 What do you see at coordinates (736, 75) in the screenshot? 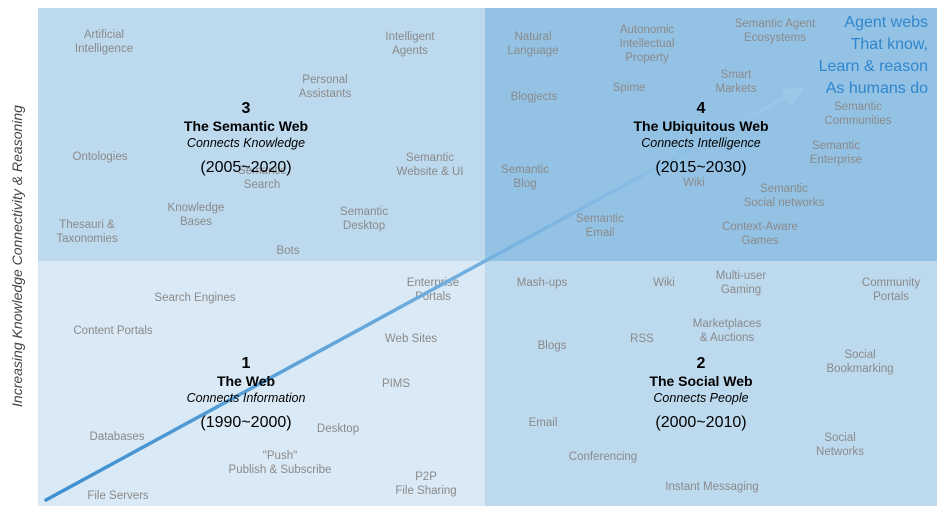
I see `term-line: Smart` at bounding box center [736, 75].